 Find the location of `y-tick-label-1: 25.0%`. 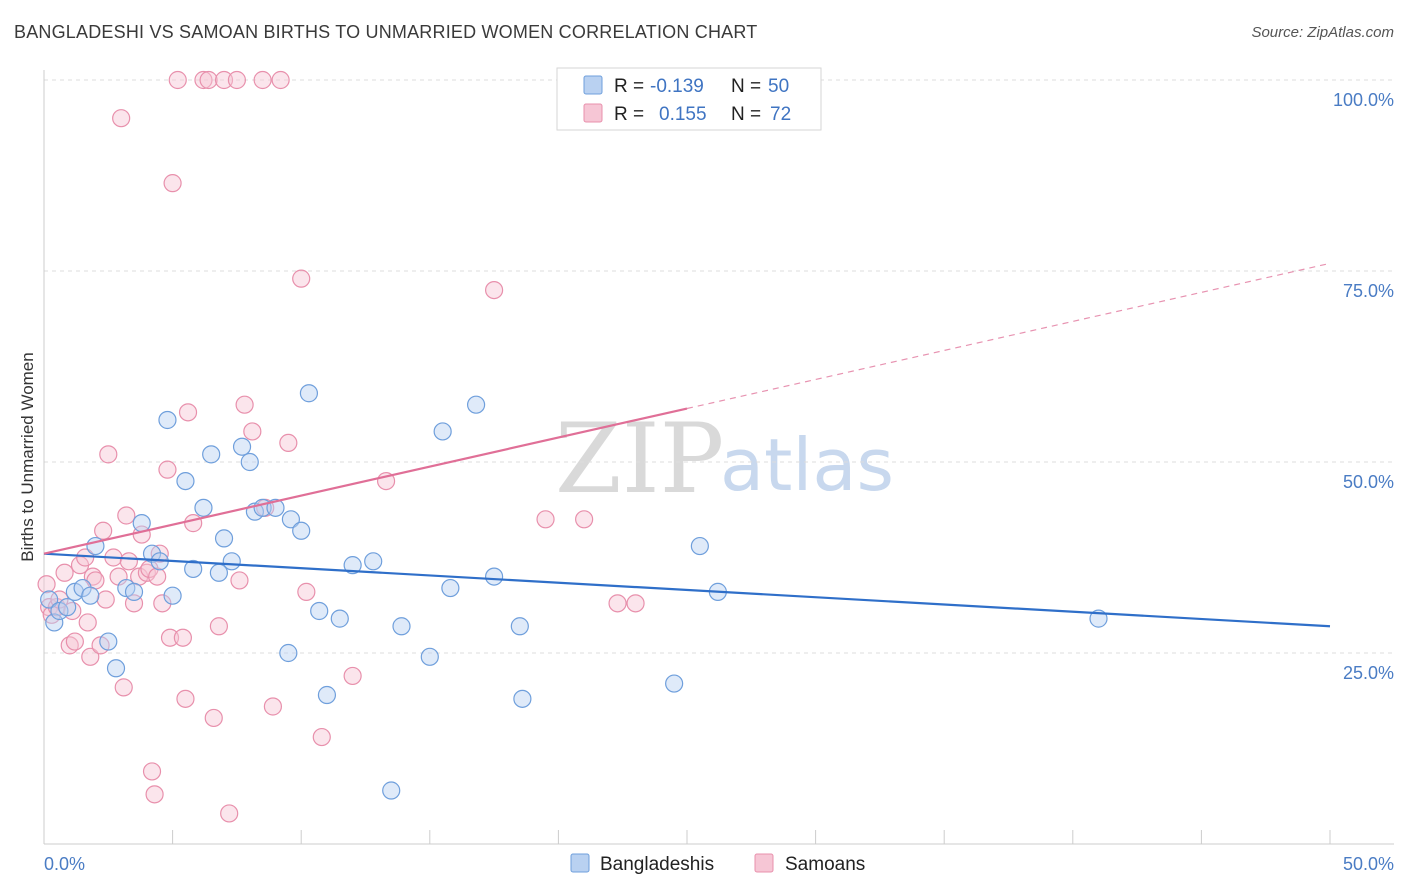

y-tick-label-1: 25.0% is located at coordinates (1368, 673).